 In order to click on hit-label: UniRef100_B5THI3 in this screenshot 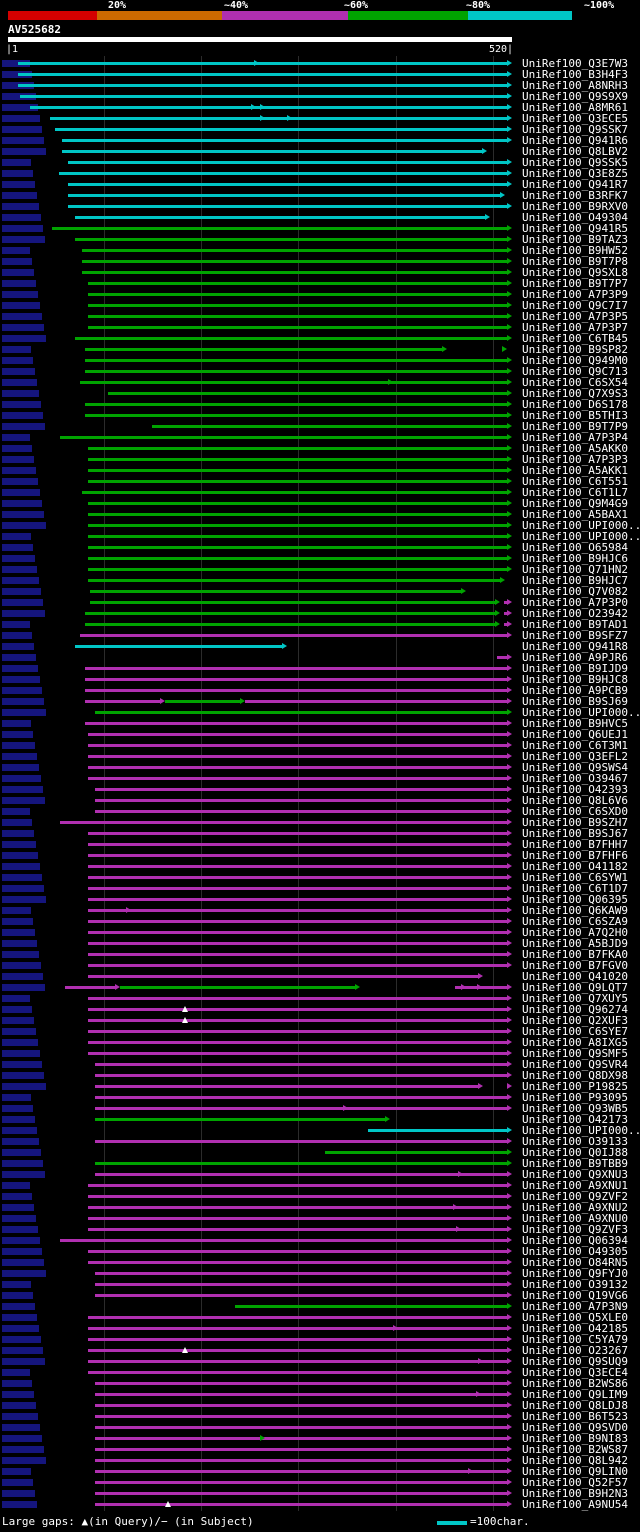, I will do `click(575, 415)`.